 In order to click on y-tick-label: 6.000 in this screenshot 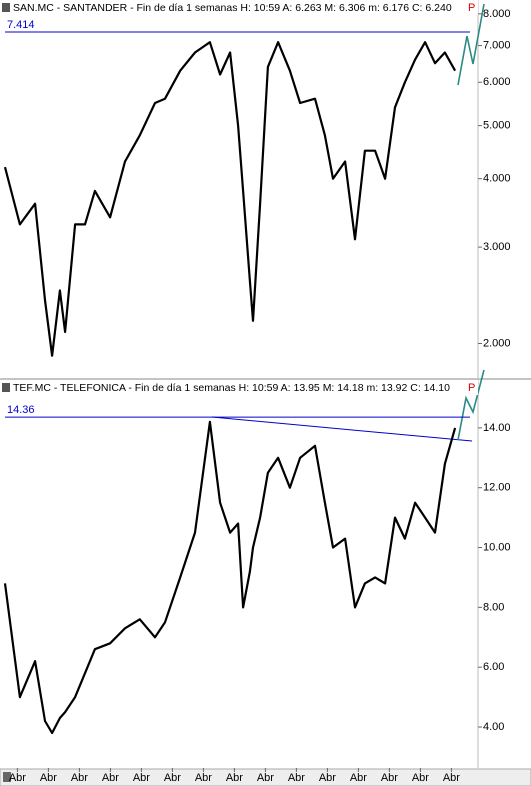, I will do `click(497, 82)`.